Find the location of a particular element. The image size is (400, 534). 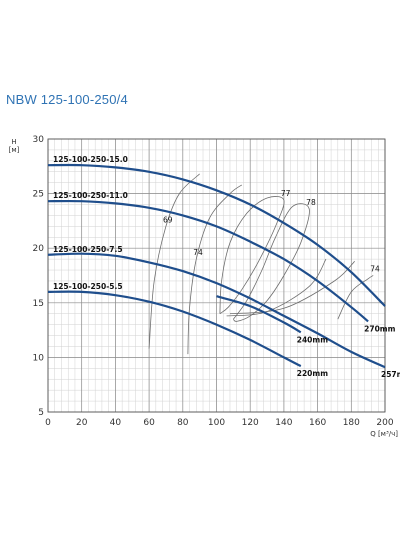

x-tick-label: 0 is located at coordinates (48, 423).